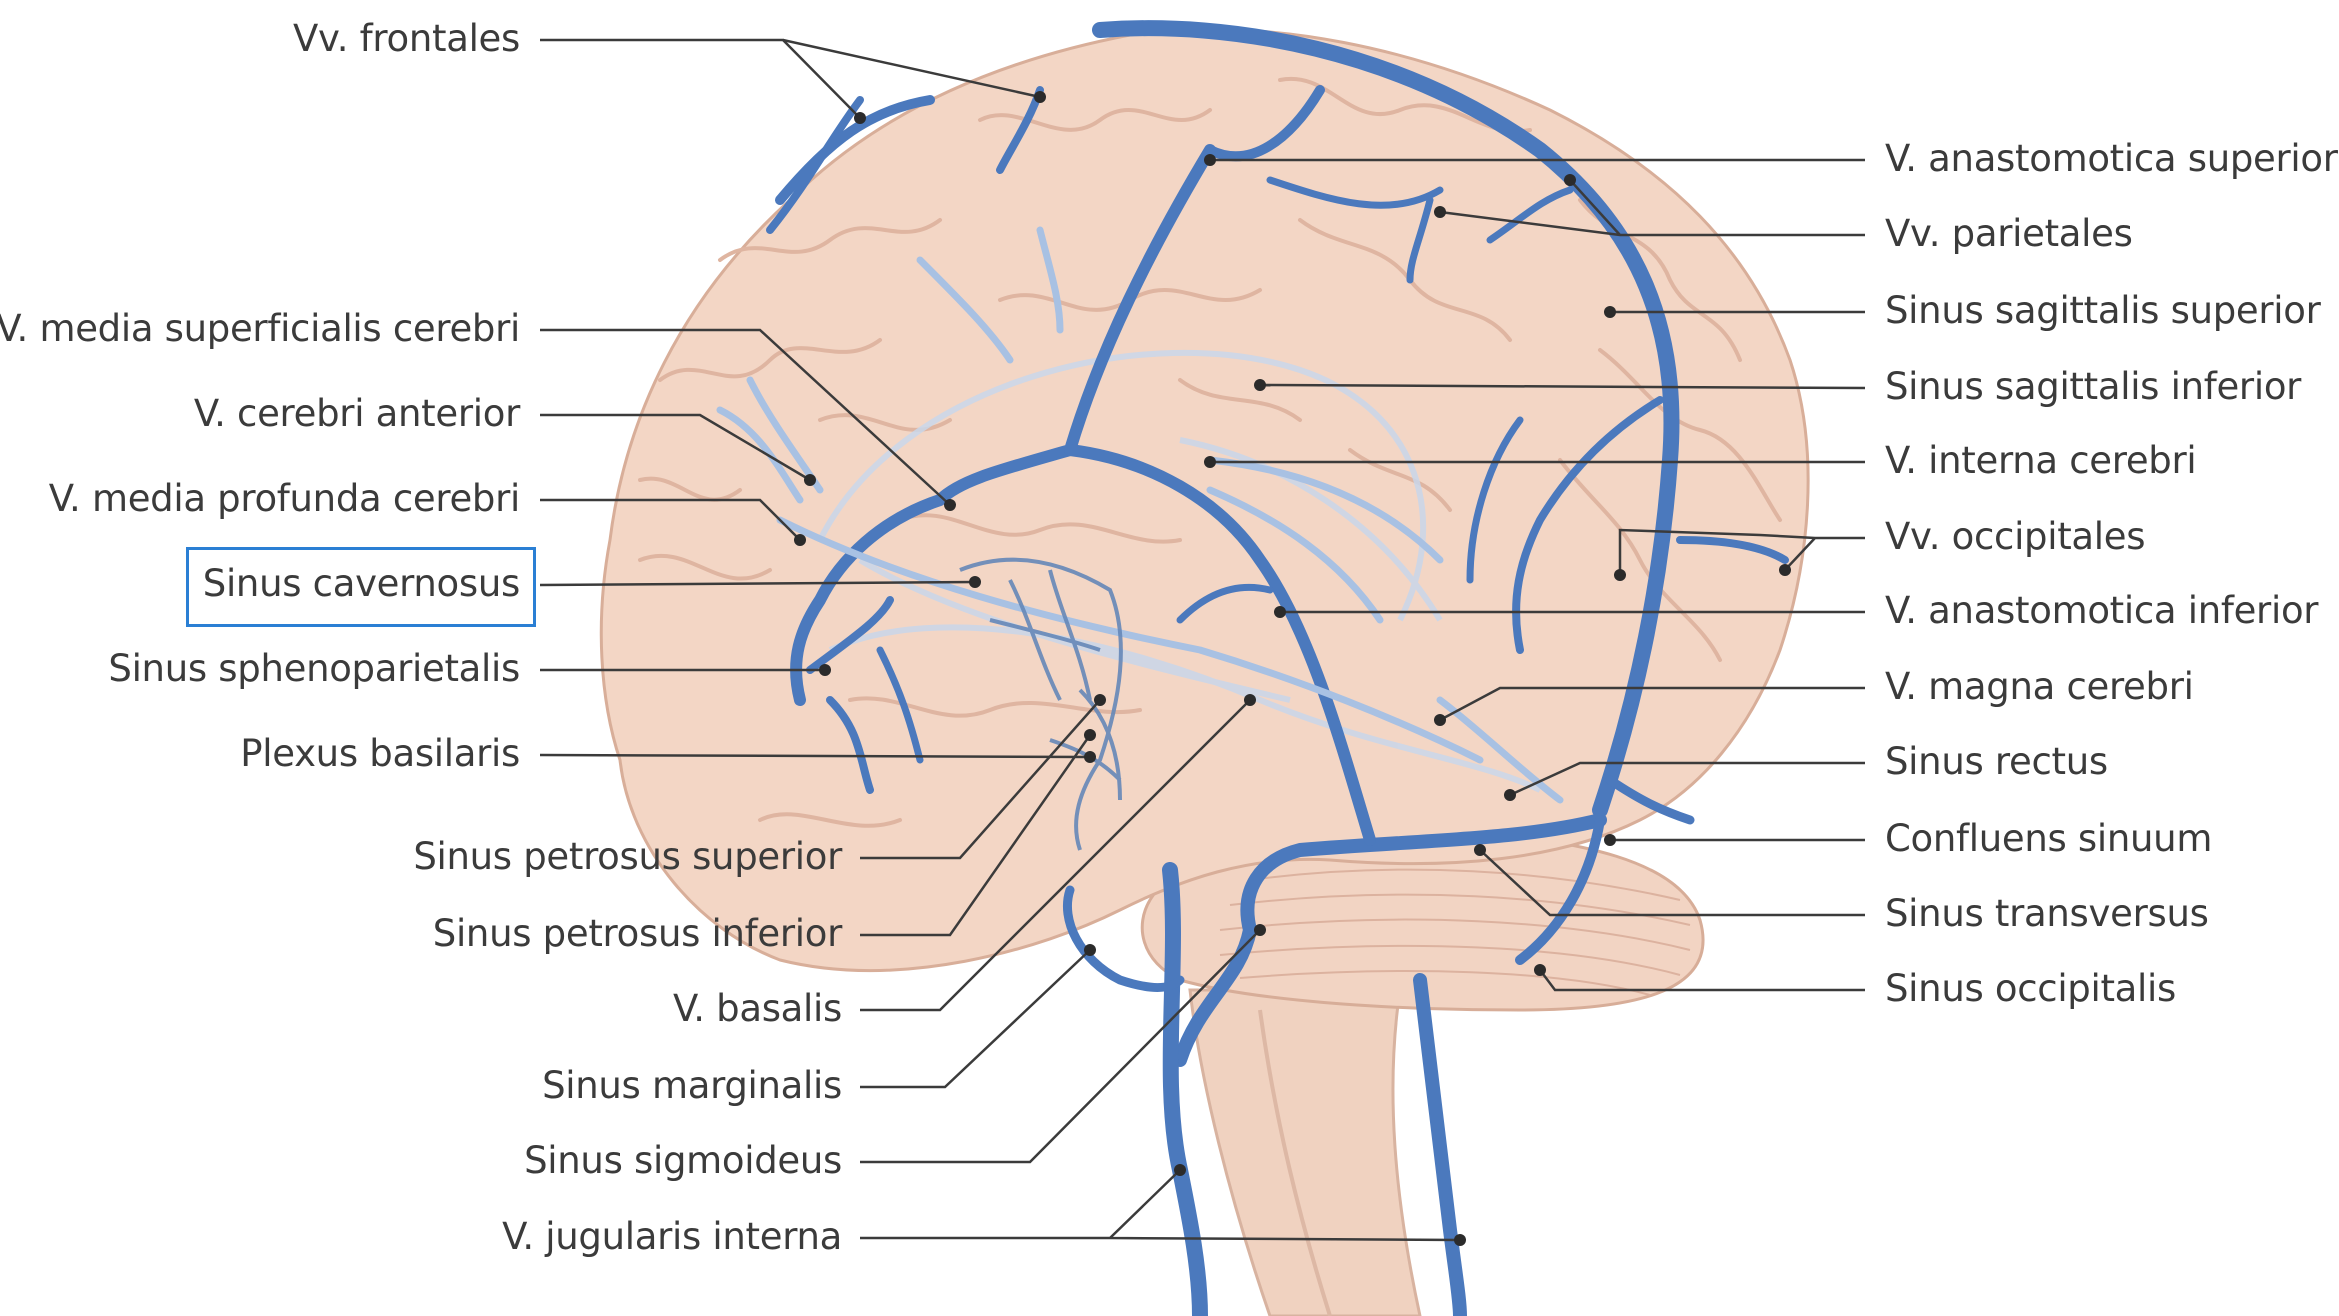  Describe the element at coordinates (627, 856) in the screenshot. I see `label-sinus-petrosus-superior: Sinus petrosus superior` at that location.